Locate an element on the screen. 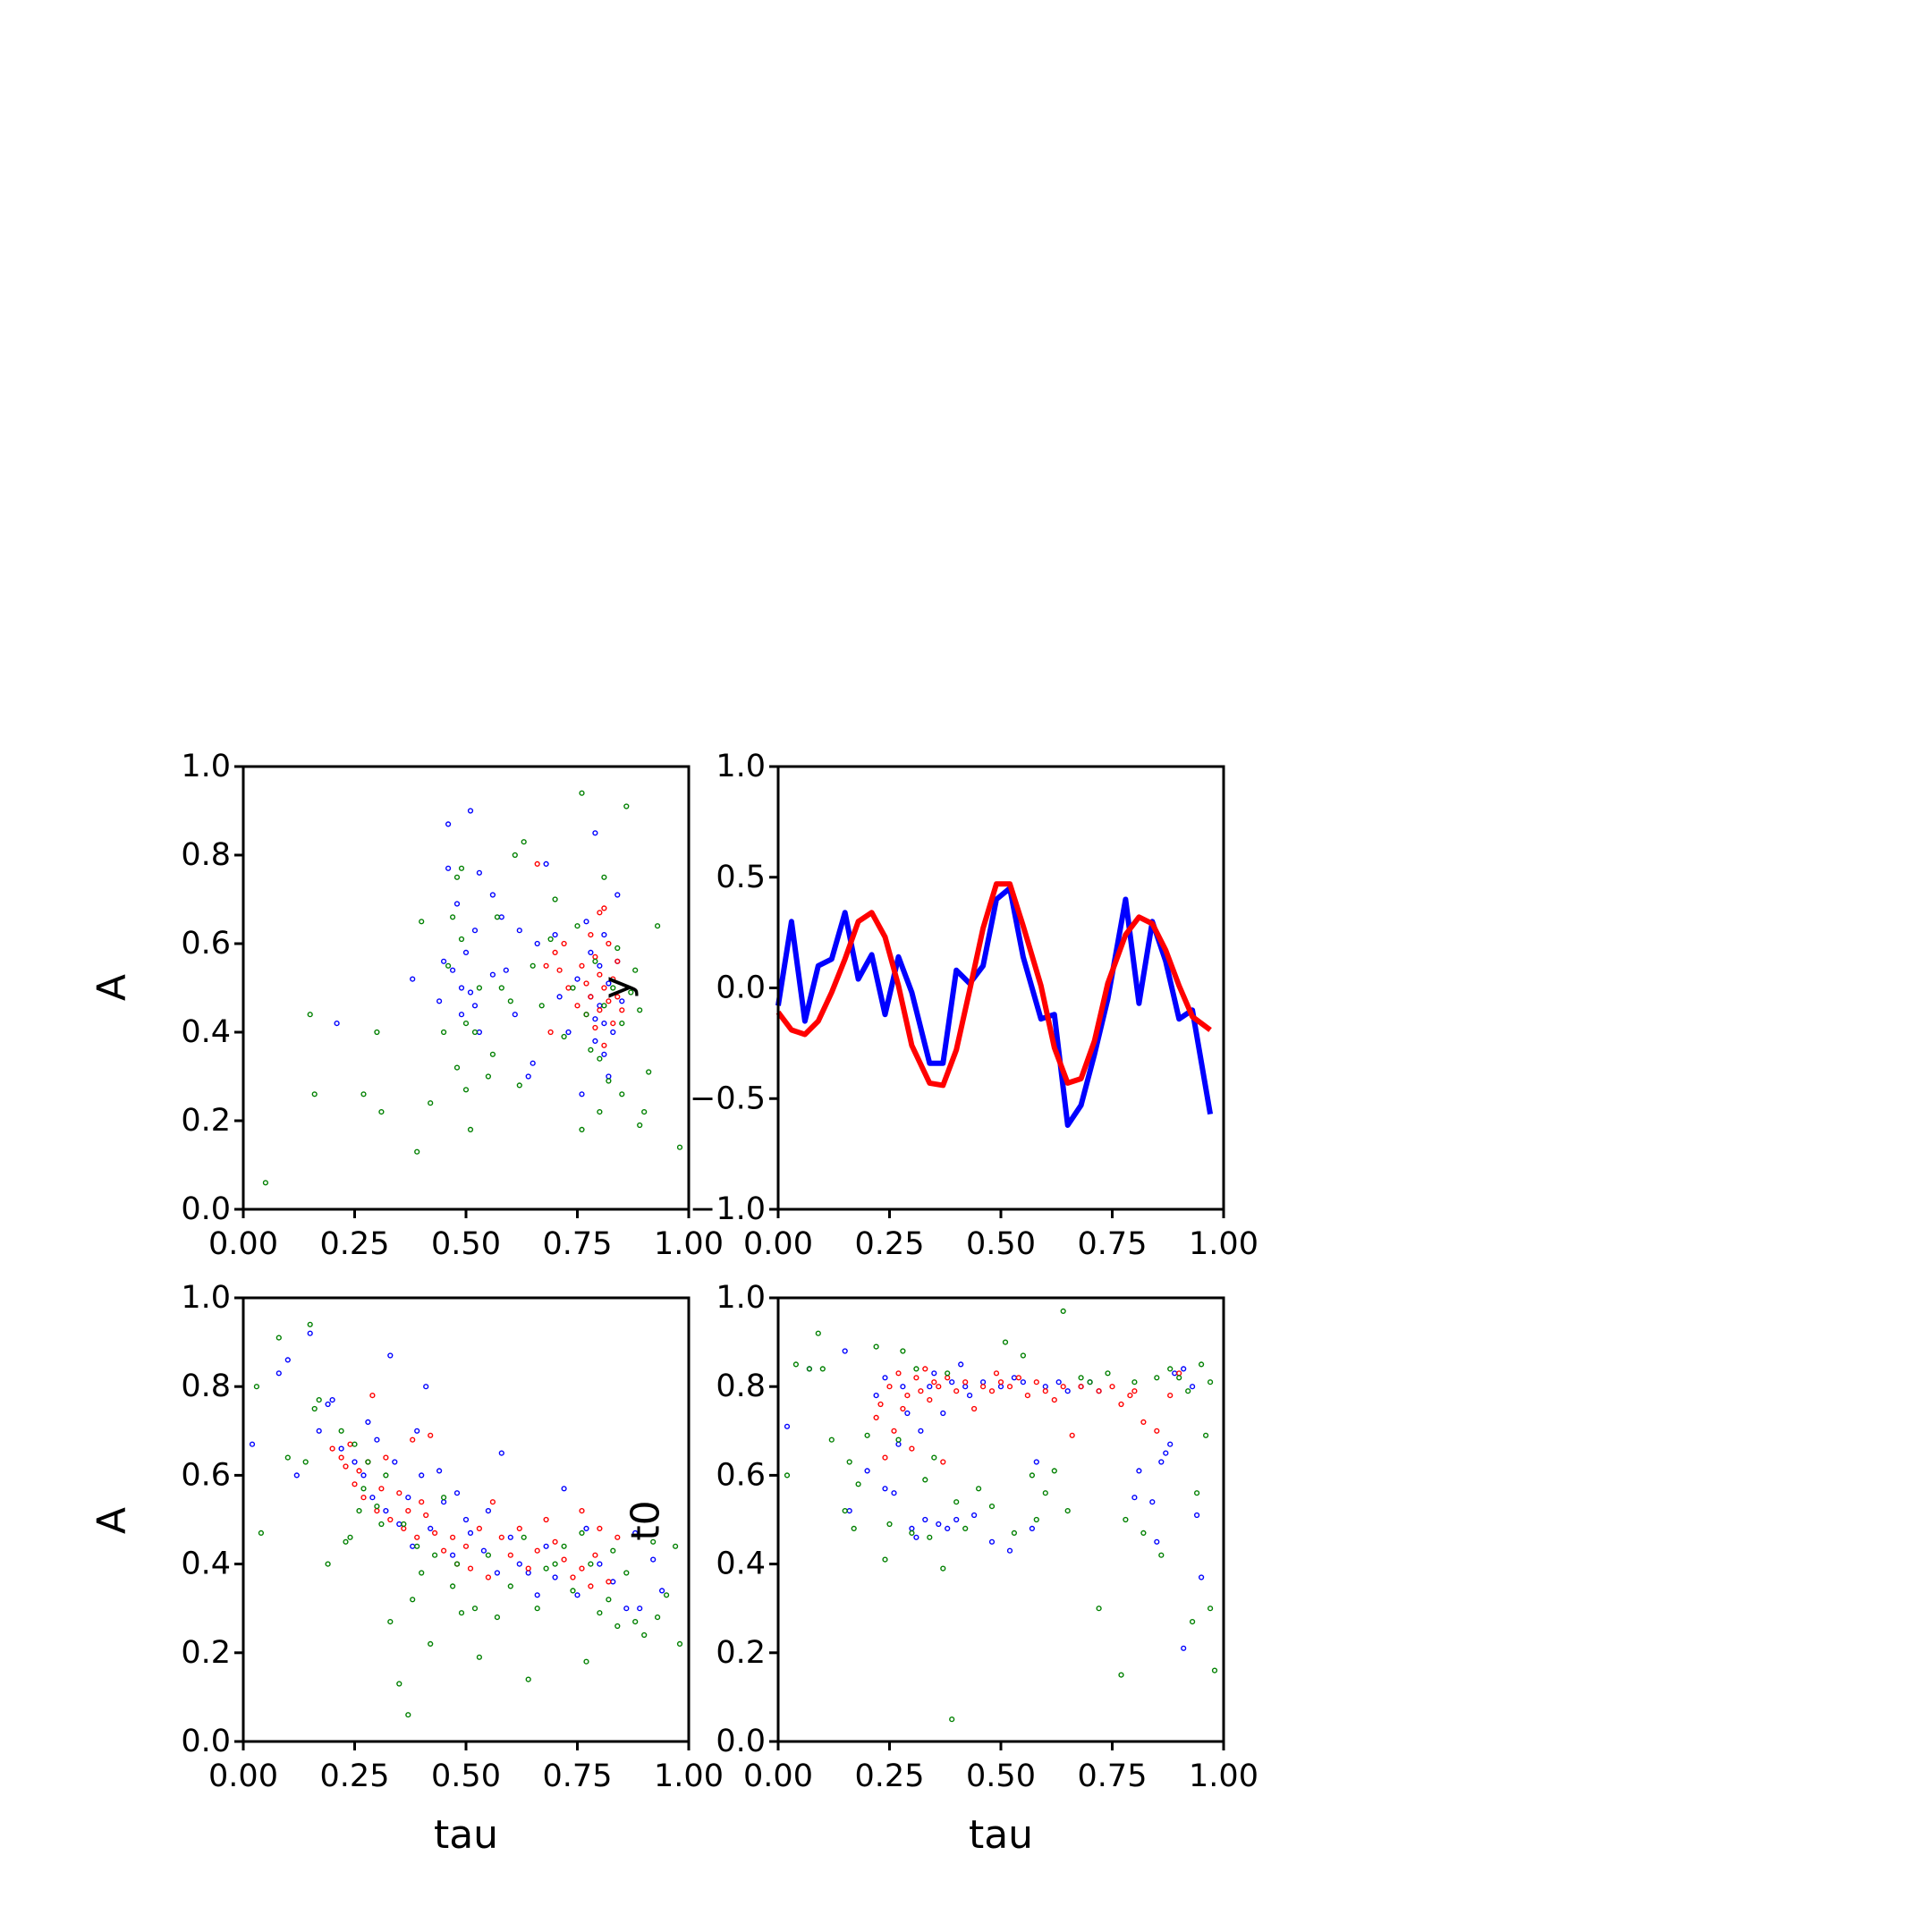 The height and width of the screenshot is (1932, 1932). panel-top-right-ticks: 0.00 0.25 0.50 0.75 1.00 −1.0 −0.5 0.0 0.5 1.0 is located at coordinates (974, 1005).